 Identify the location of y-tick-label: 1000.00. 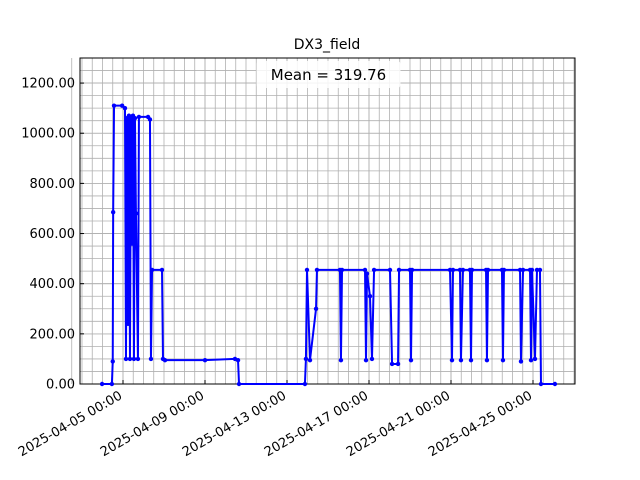
(48, 134).